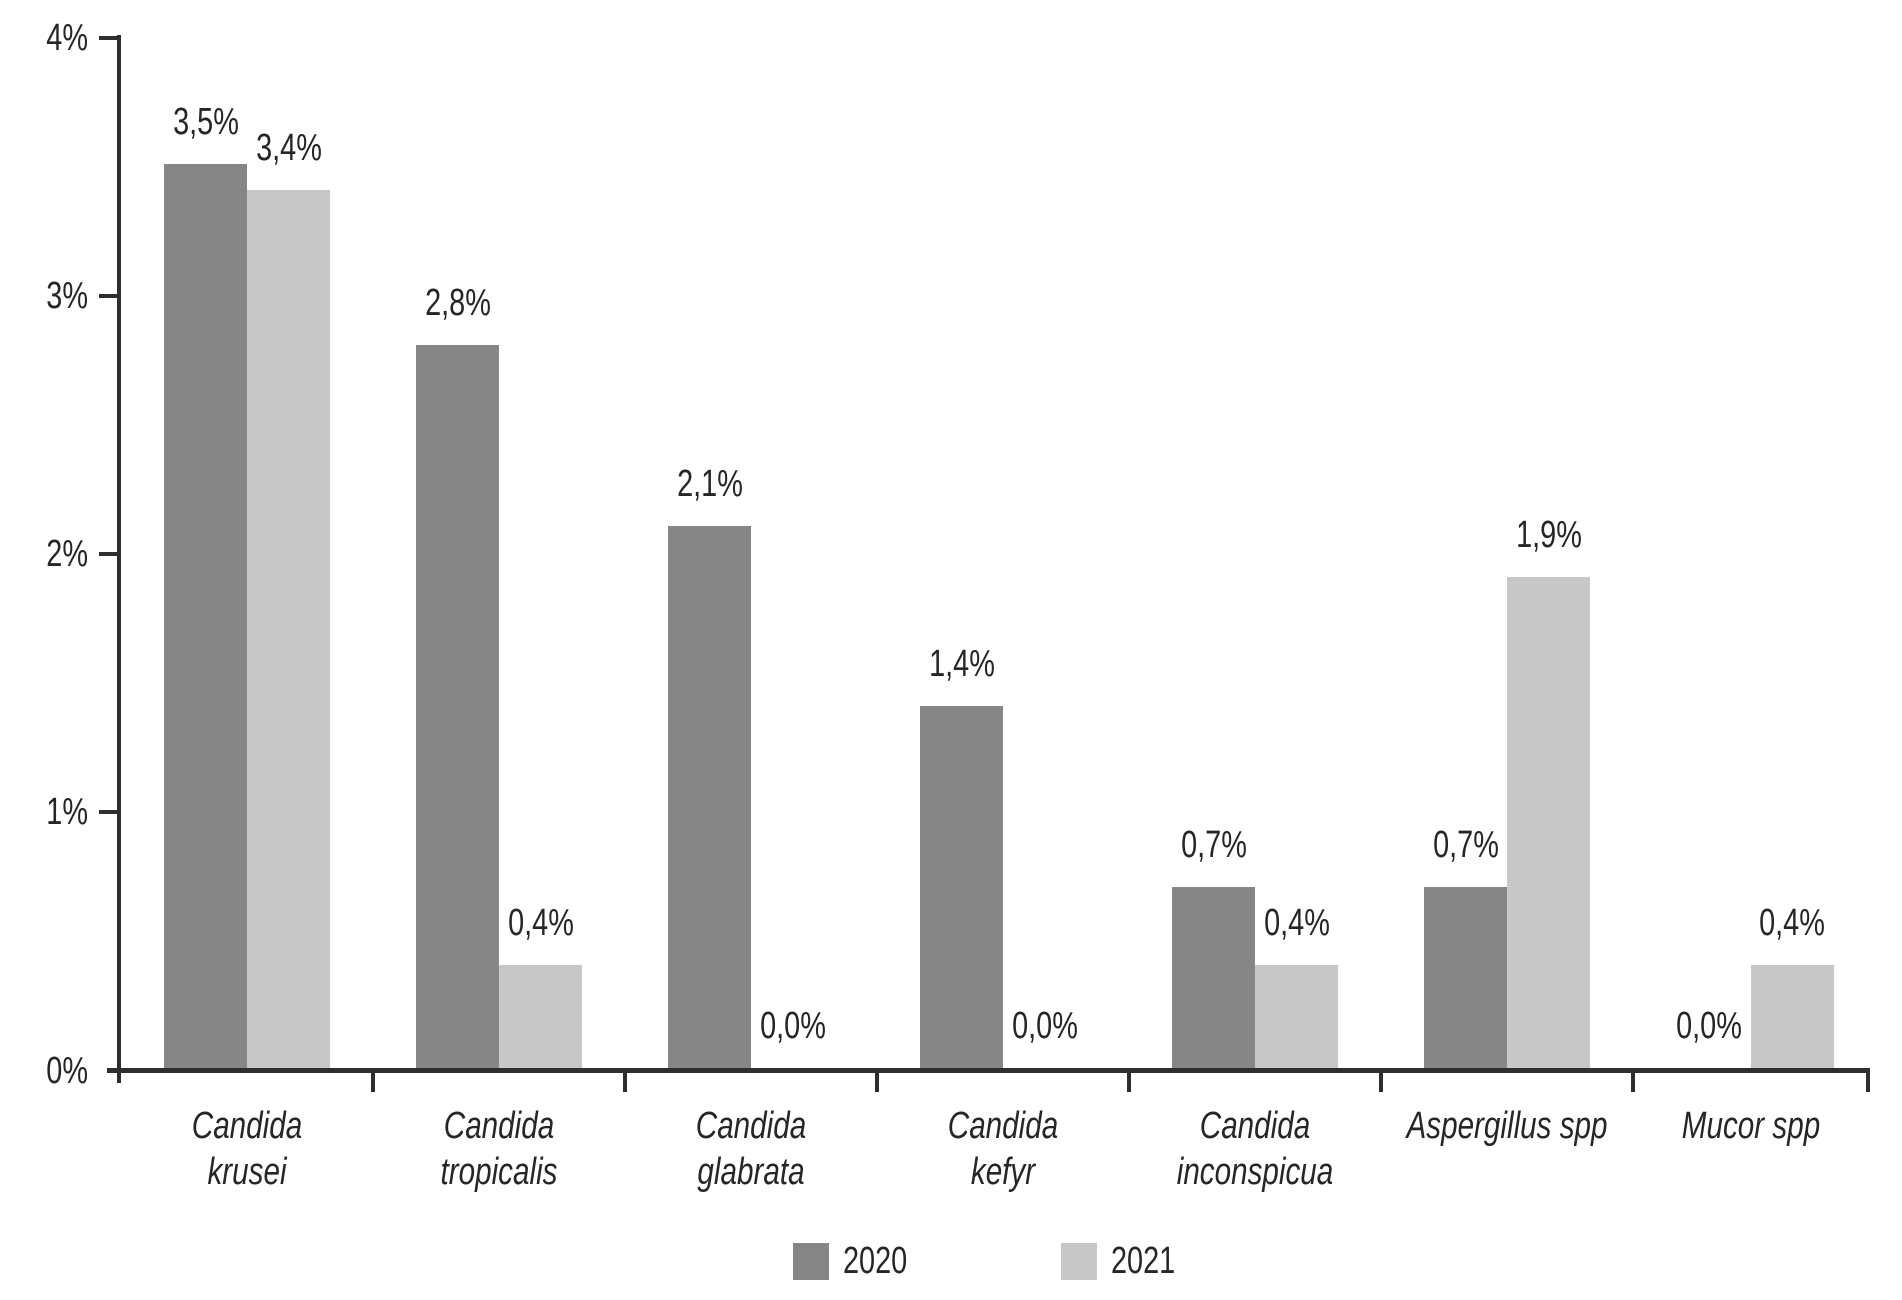  I want to click on y-axis-line, so click(119, 559).